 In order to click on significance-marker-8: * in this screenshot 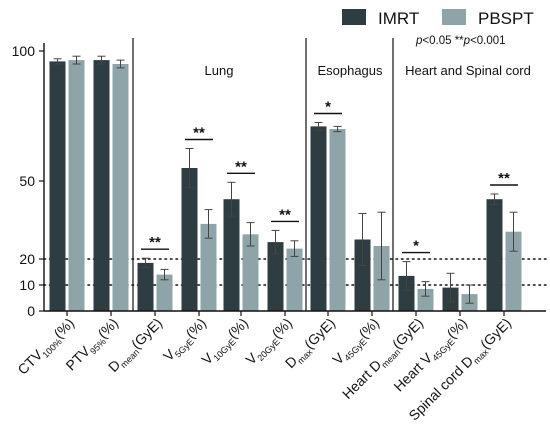, I will do `click(416, 246)`.